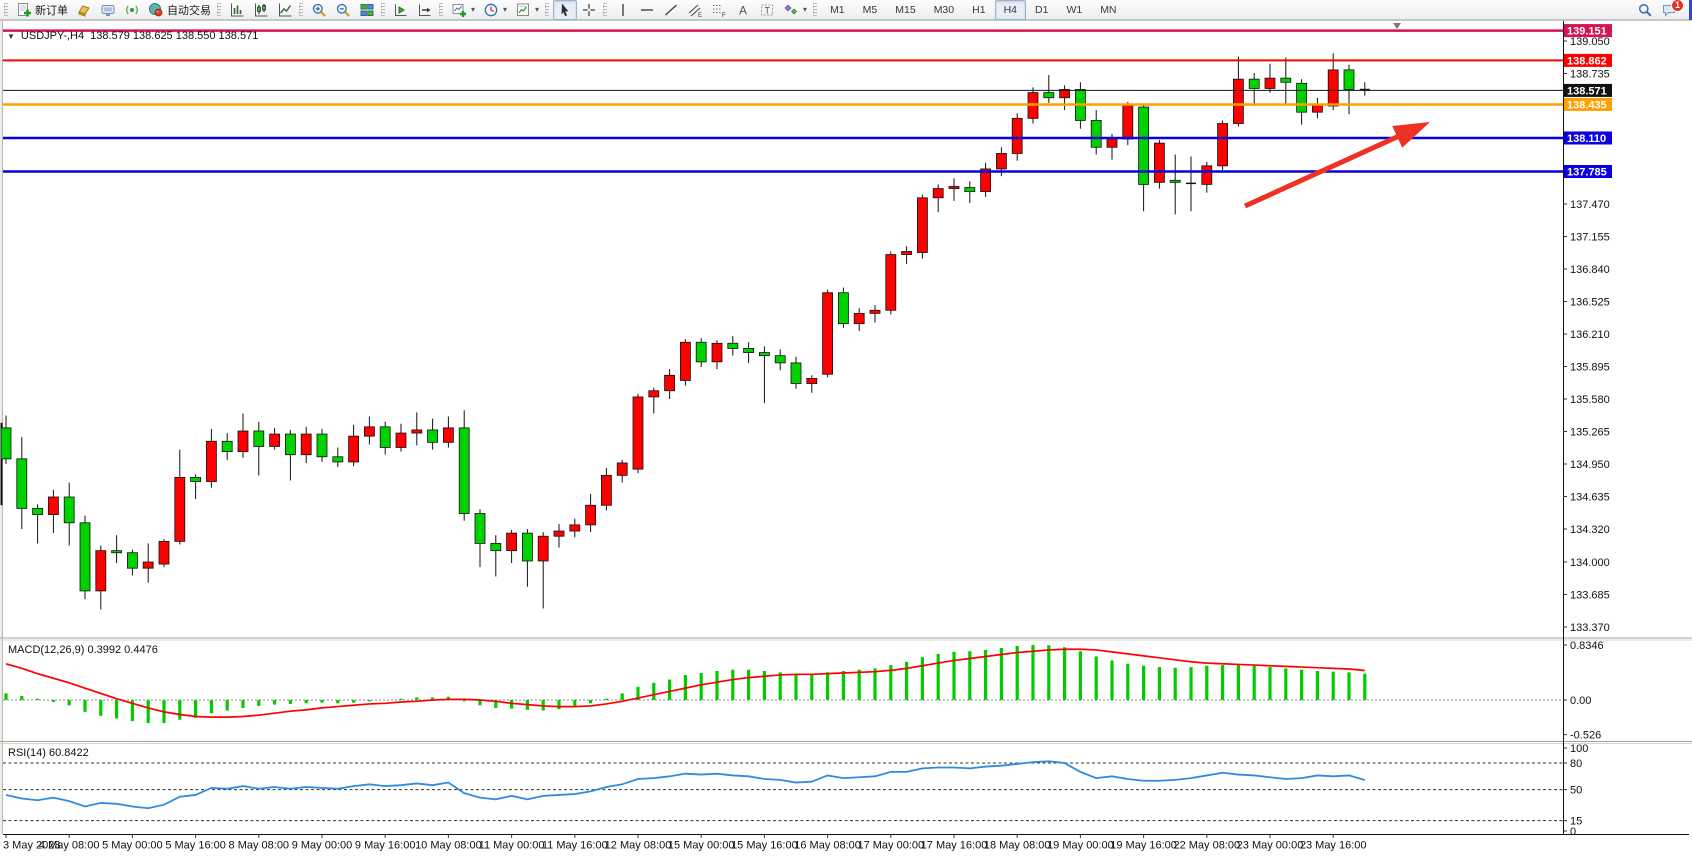 This screenshot has height=857, width=1692. What do you see at coordinates (1590, 74) in the screenshot?
I see `price-tick-138.735: 138.735` at bounding box center [1590, 74].